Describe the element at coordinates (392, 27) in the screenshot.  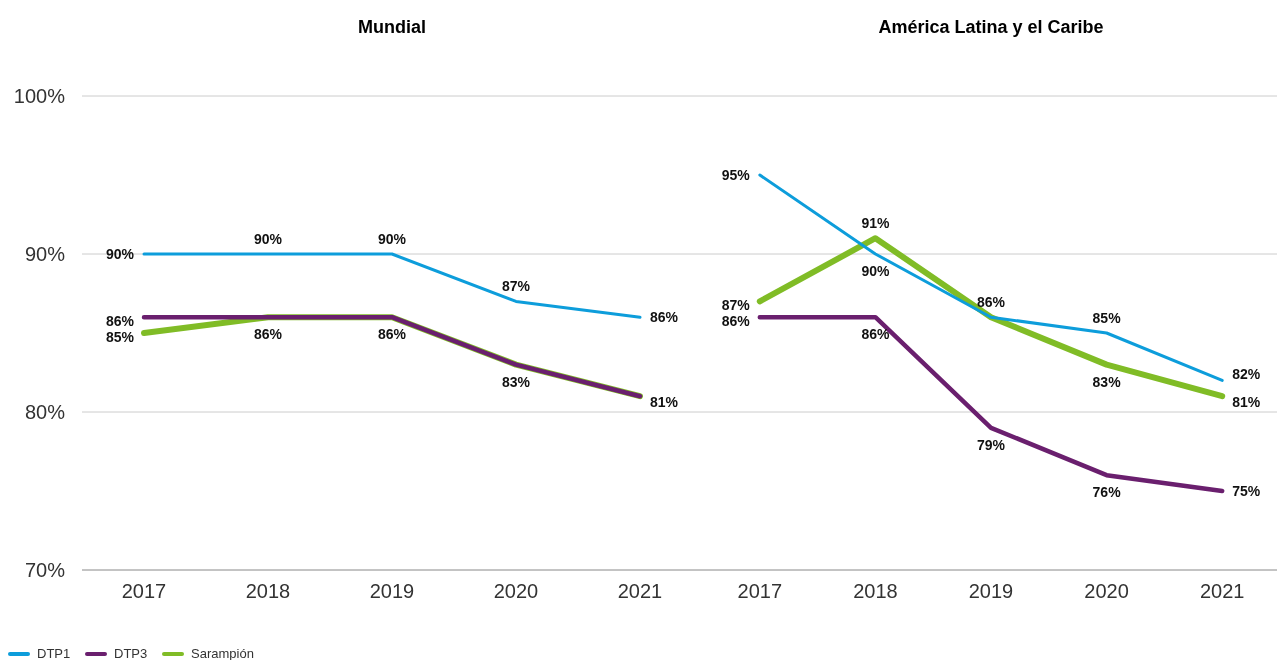
I see `chart-title: Mundial` at that location.